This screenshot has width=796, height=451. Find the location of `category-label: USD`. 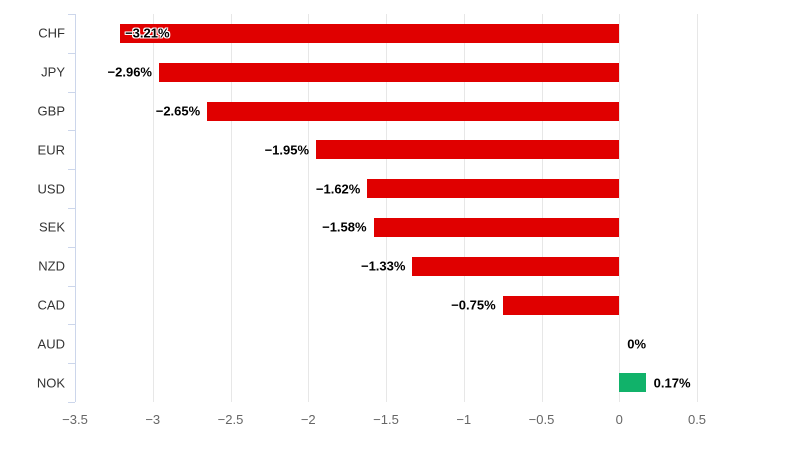

category-label: USD is located at coordinates (51, 189).